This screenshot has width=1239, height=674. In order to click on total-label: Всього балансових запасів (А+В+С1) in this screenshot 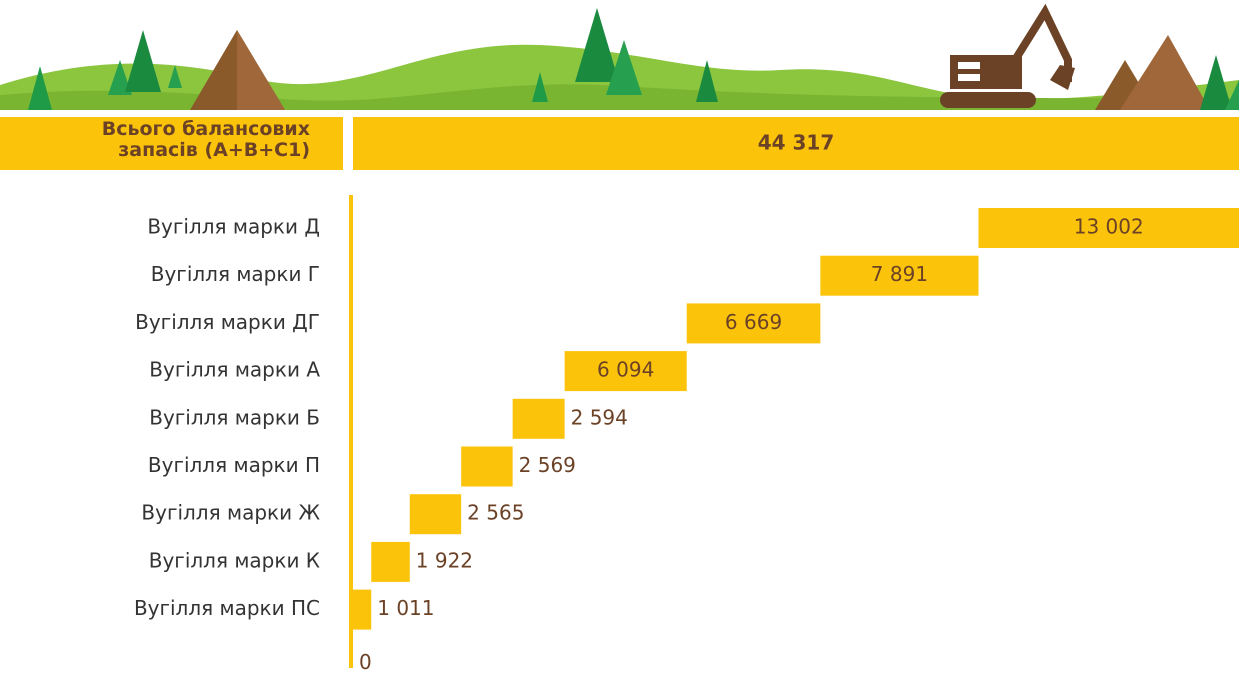, I will do `click(205, 139)`.